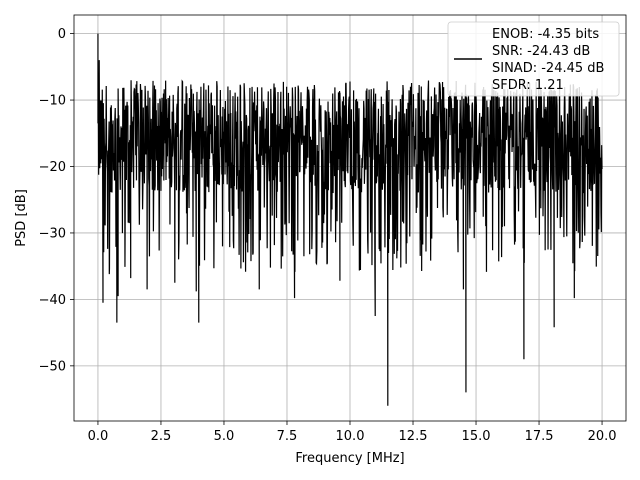 Image resolution: width=640 pixels, height=480 pixels. Describe the element at coordinates (62, 34) in the screenshot. I see `y-tick-label: 0` at that location.